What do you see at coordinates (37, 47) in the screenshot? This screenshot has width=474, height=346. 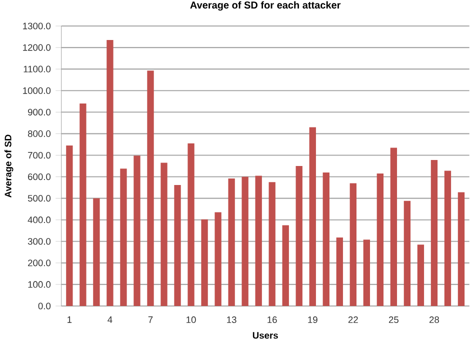 I see `y-tick-label: 1200.0` at bounding box center [37, 47].